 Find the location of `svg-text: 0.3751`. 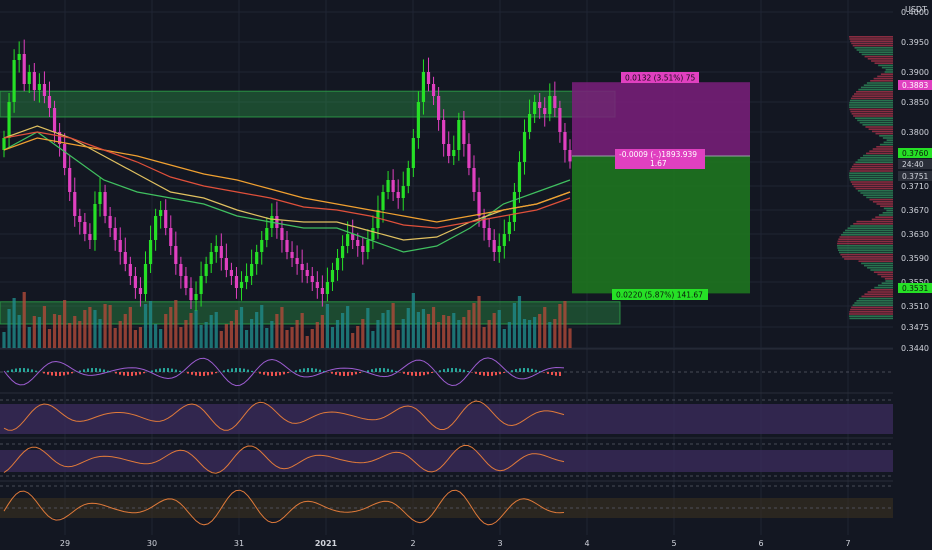

svg-text: 0.3751 is located at coordinates (915, 176).